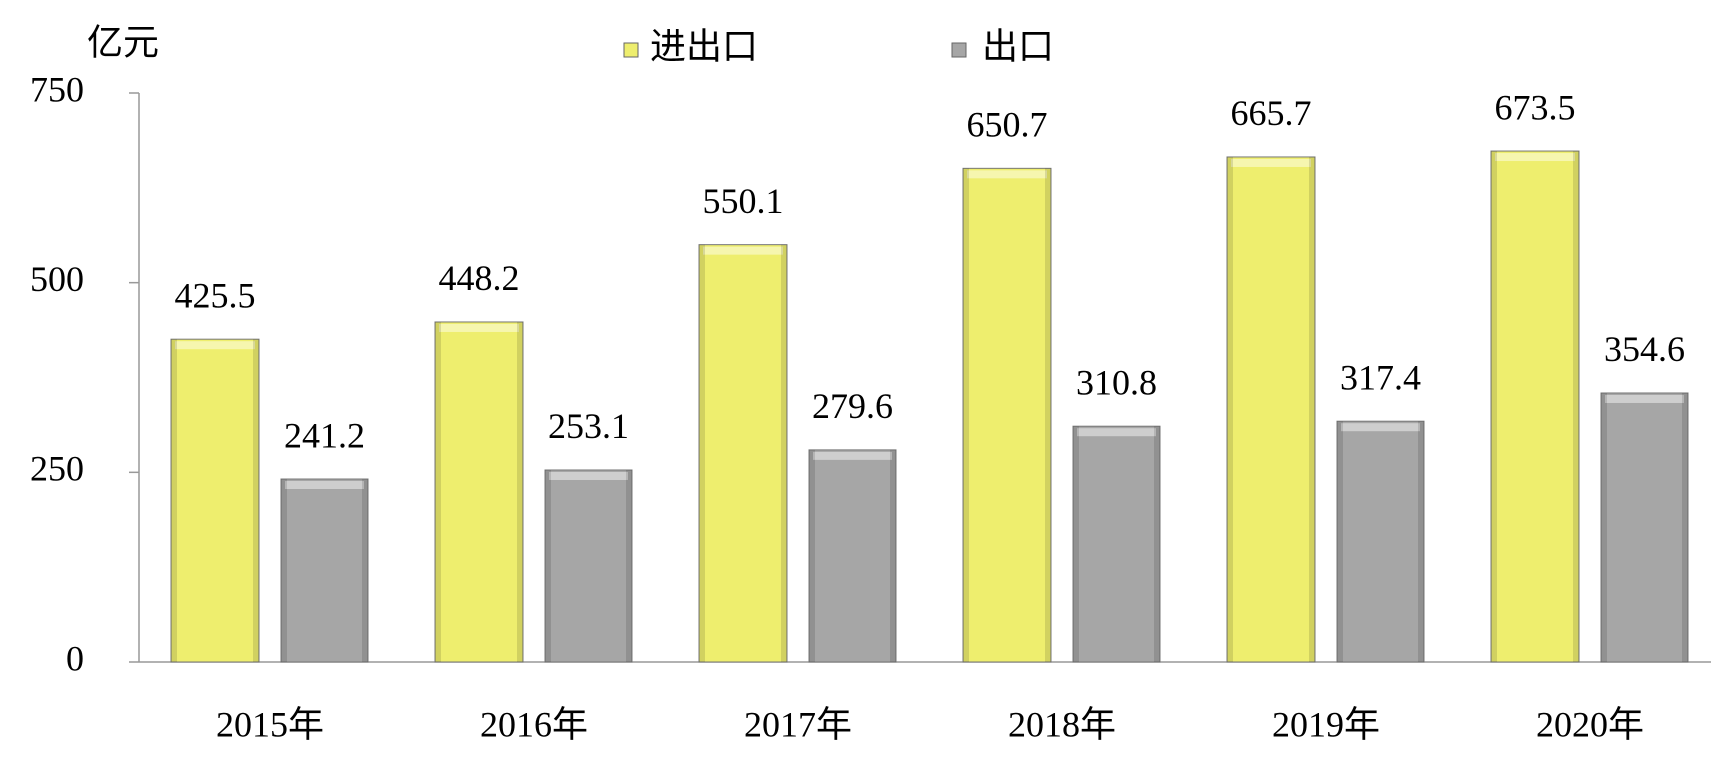  What do you see at coordinates (1007, 125) in the screenshot?
I see `value-label: 650.7` at bounding box center [1007, 125].